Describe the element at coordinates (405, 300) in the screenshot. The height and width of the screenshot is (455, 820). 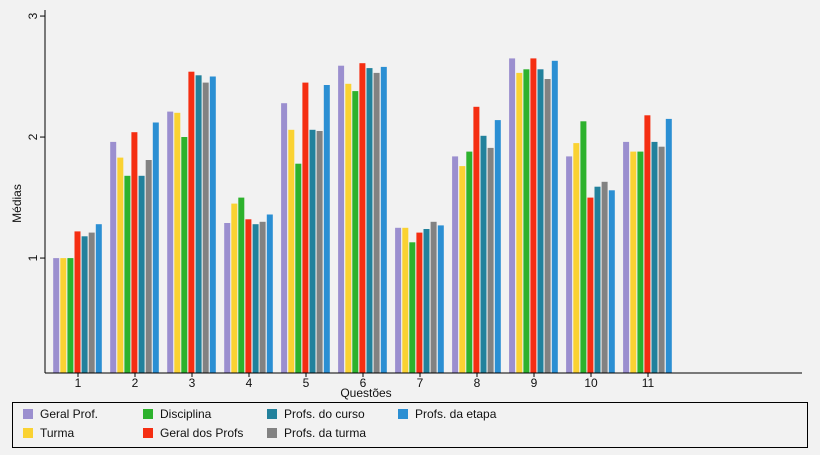
I see `bar-q7-turma` at that location.